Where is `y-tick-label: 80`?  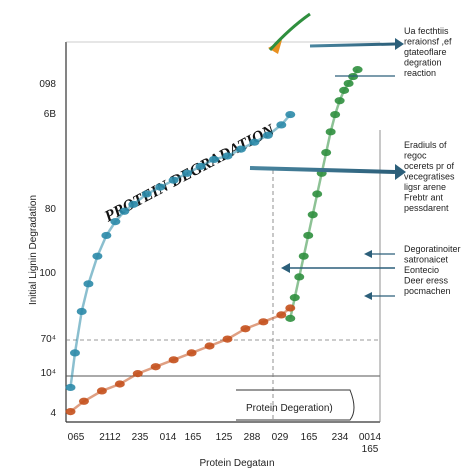 y-tick-label: 80 is located at coordinates (51, 209).